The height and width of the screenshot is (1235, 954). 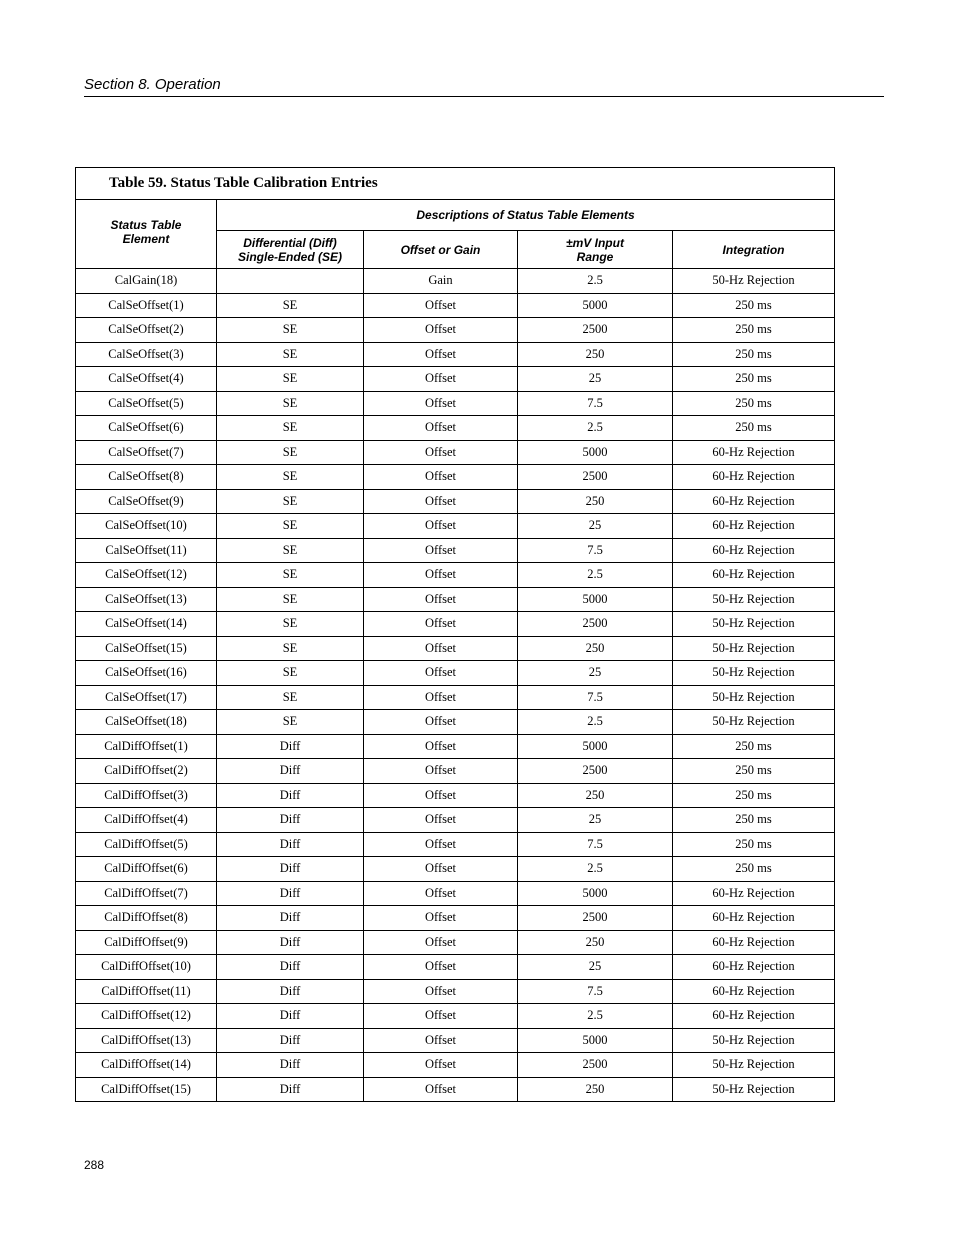 What do you see at coordinates (455, 526) in the screenshot?
I see `table-row: CalSeOffset(10) SE Offset 25 60-Hz Rejection` at bounding box center [455, 526].